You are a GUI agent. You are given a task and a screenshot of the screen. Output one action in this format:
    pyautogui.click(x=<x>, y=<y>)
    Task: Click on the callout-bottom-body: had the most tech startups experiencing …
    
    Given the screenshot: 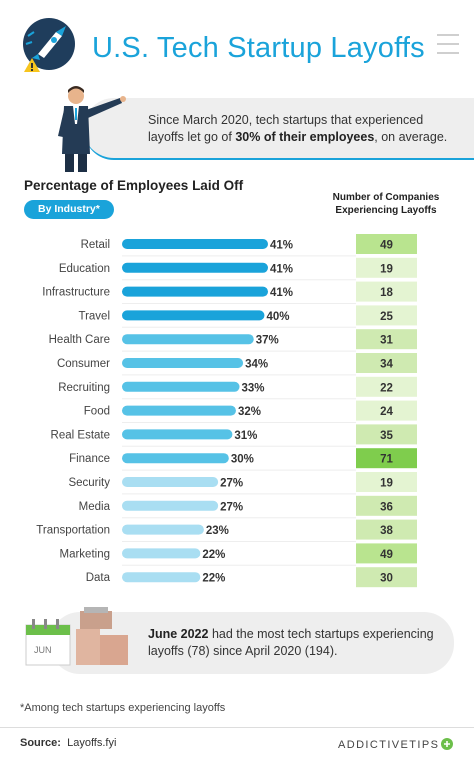 What is the action you would take?
    pyautogui.click(x=291, y=642)
    